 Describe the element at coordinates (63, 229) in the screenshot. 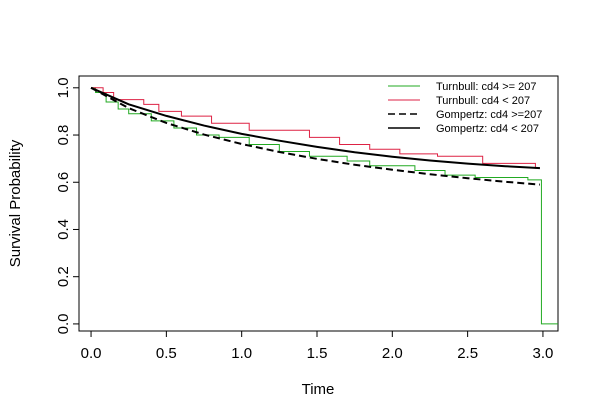

I see `y-tick-label: 0.4` at that location.